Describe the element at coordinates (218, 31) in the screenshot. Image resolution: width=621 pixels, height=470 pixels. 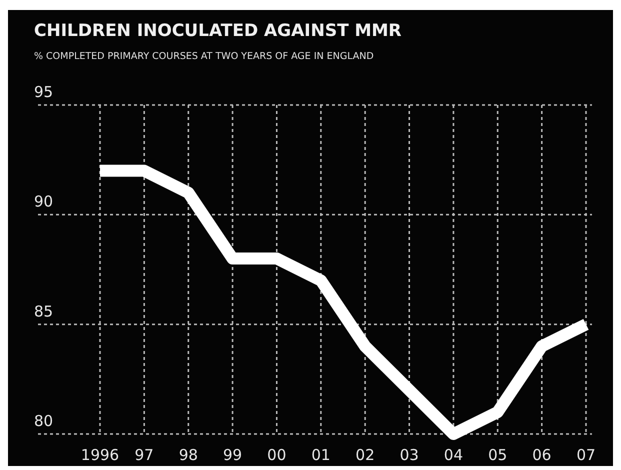
I see `chart-title: CHILDREN INOCULATED AGAINST MMR` at that location.